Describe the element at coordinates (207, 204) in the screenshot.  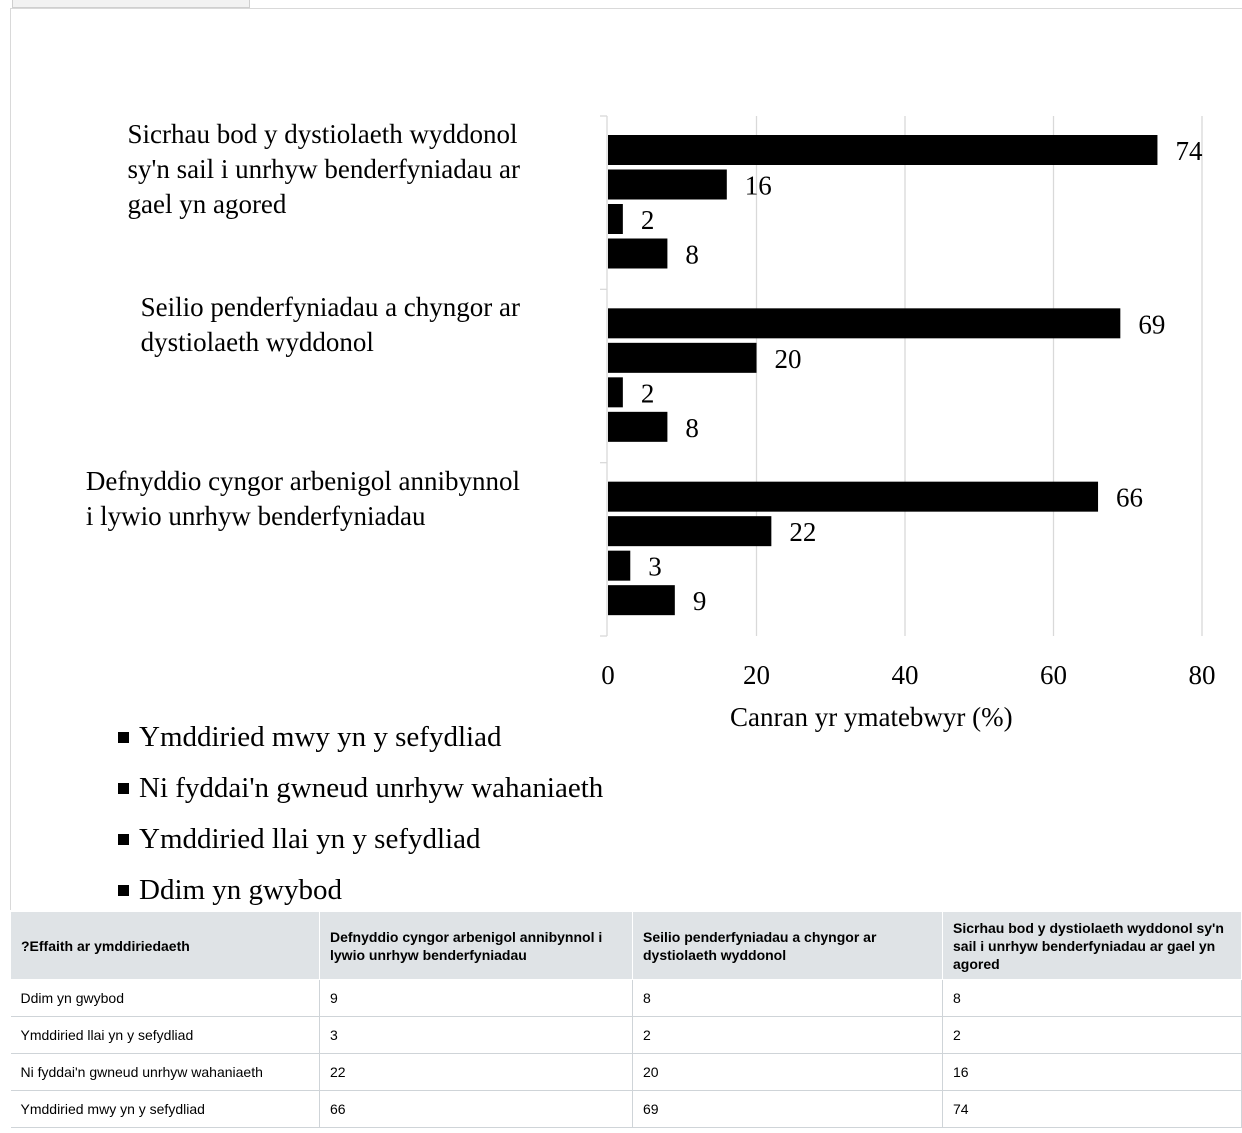
I see `category-label-line: gael yn agored` at that location.